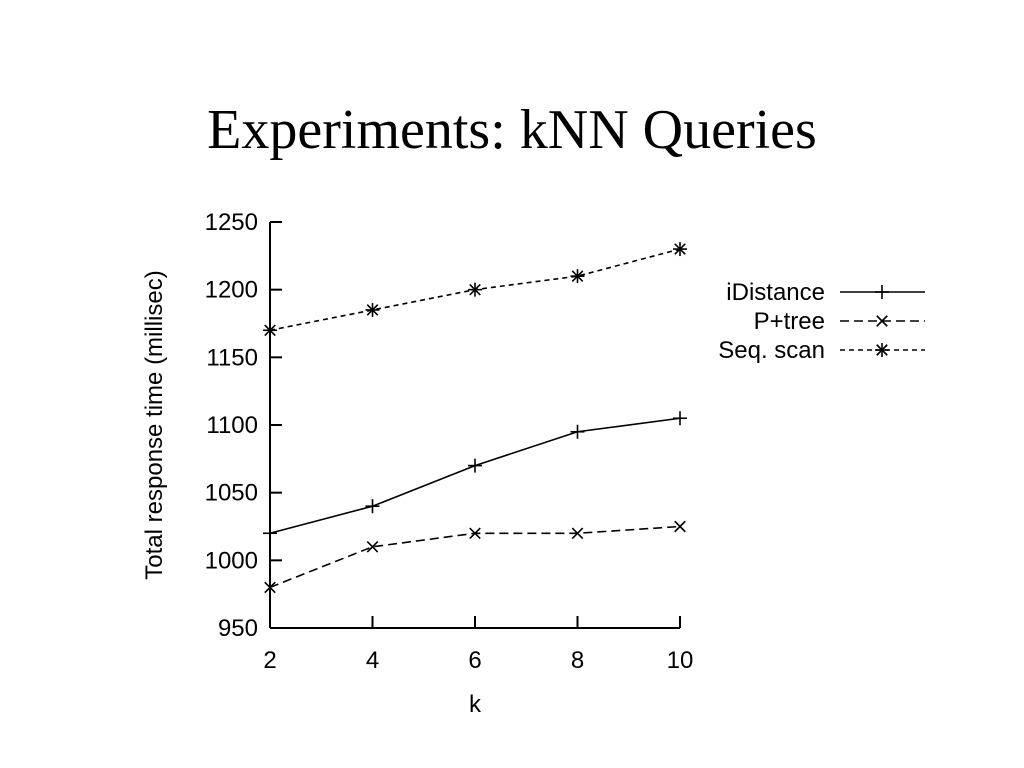  What do you see at coordinates (771, 350) in the screenshot?
I see `legend-label: Seq. scan` at bounding box center [771, 350].